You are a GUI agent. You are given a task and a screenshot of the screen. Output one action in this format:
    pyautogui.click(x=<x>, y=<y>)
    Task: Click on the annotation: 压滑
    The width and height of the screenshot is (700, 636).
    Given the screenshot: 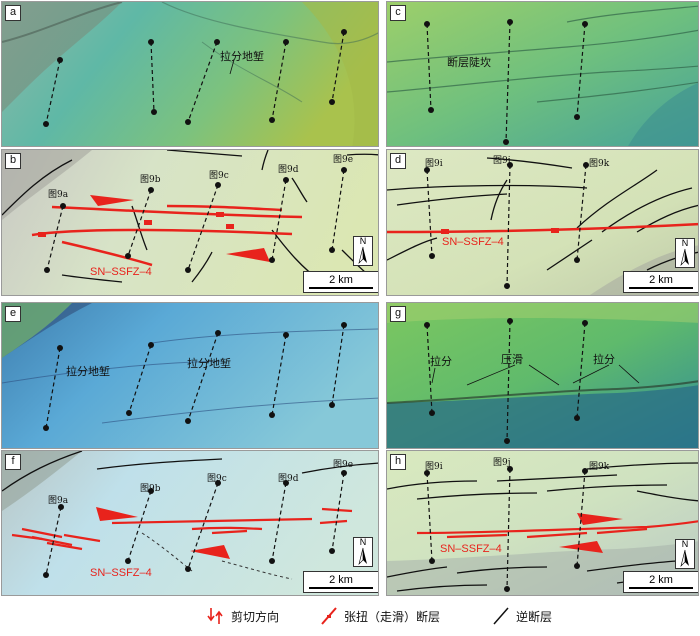 What is the action you would take?
    pyautogui.click(x=512, y=359)
    